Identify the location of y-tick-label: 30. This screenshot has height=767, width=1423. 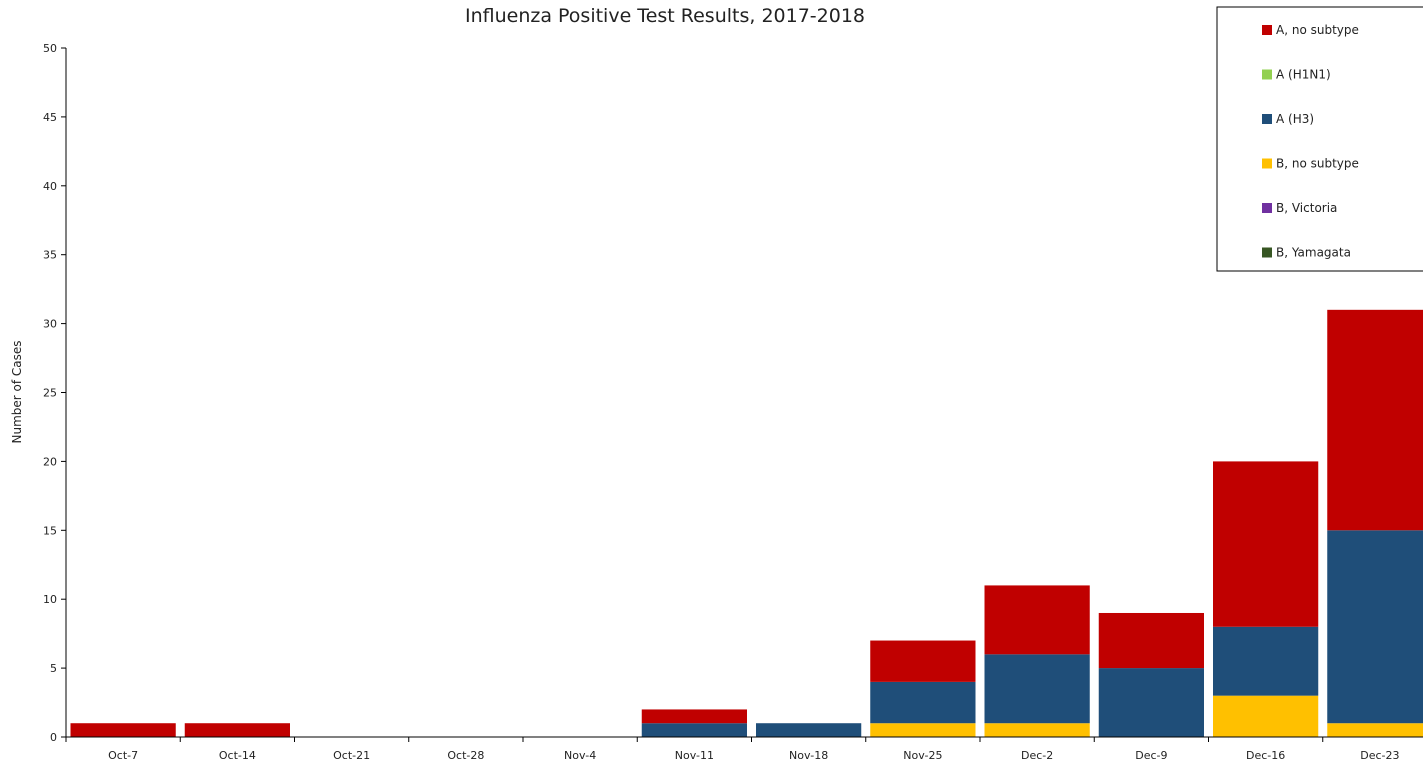
(50, 324).